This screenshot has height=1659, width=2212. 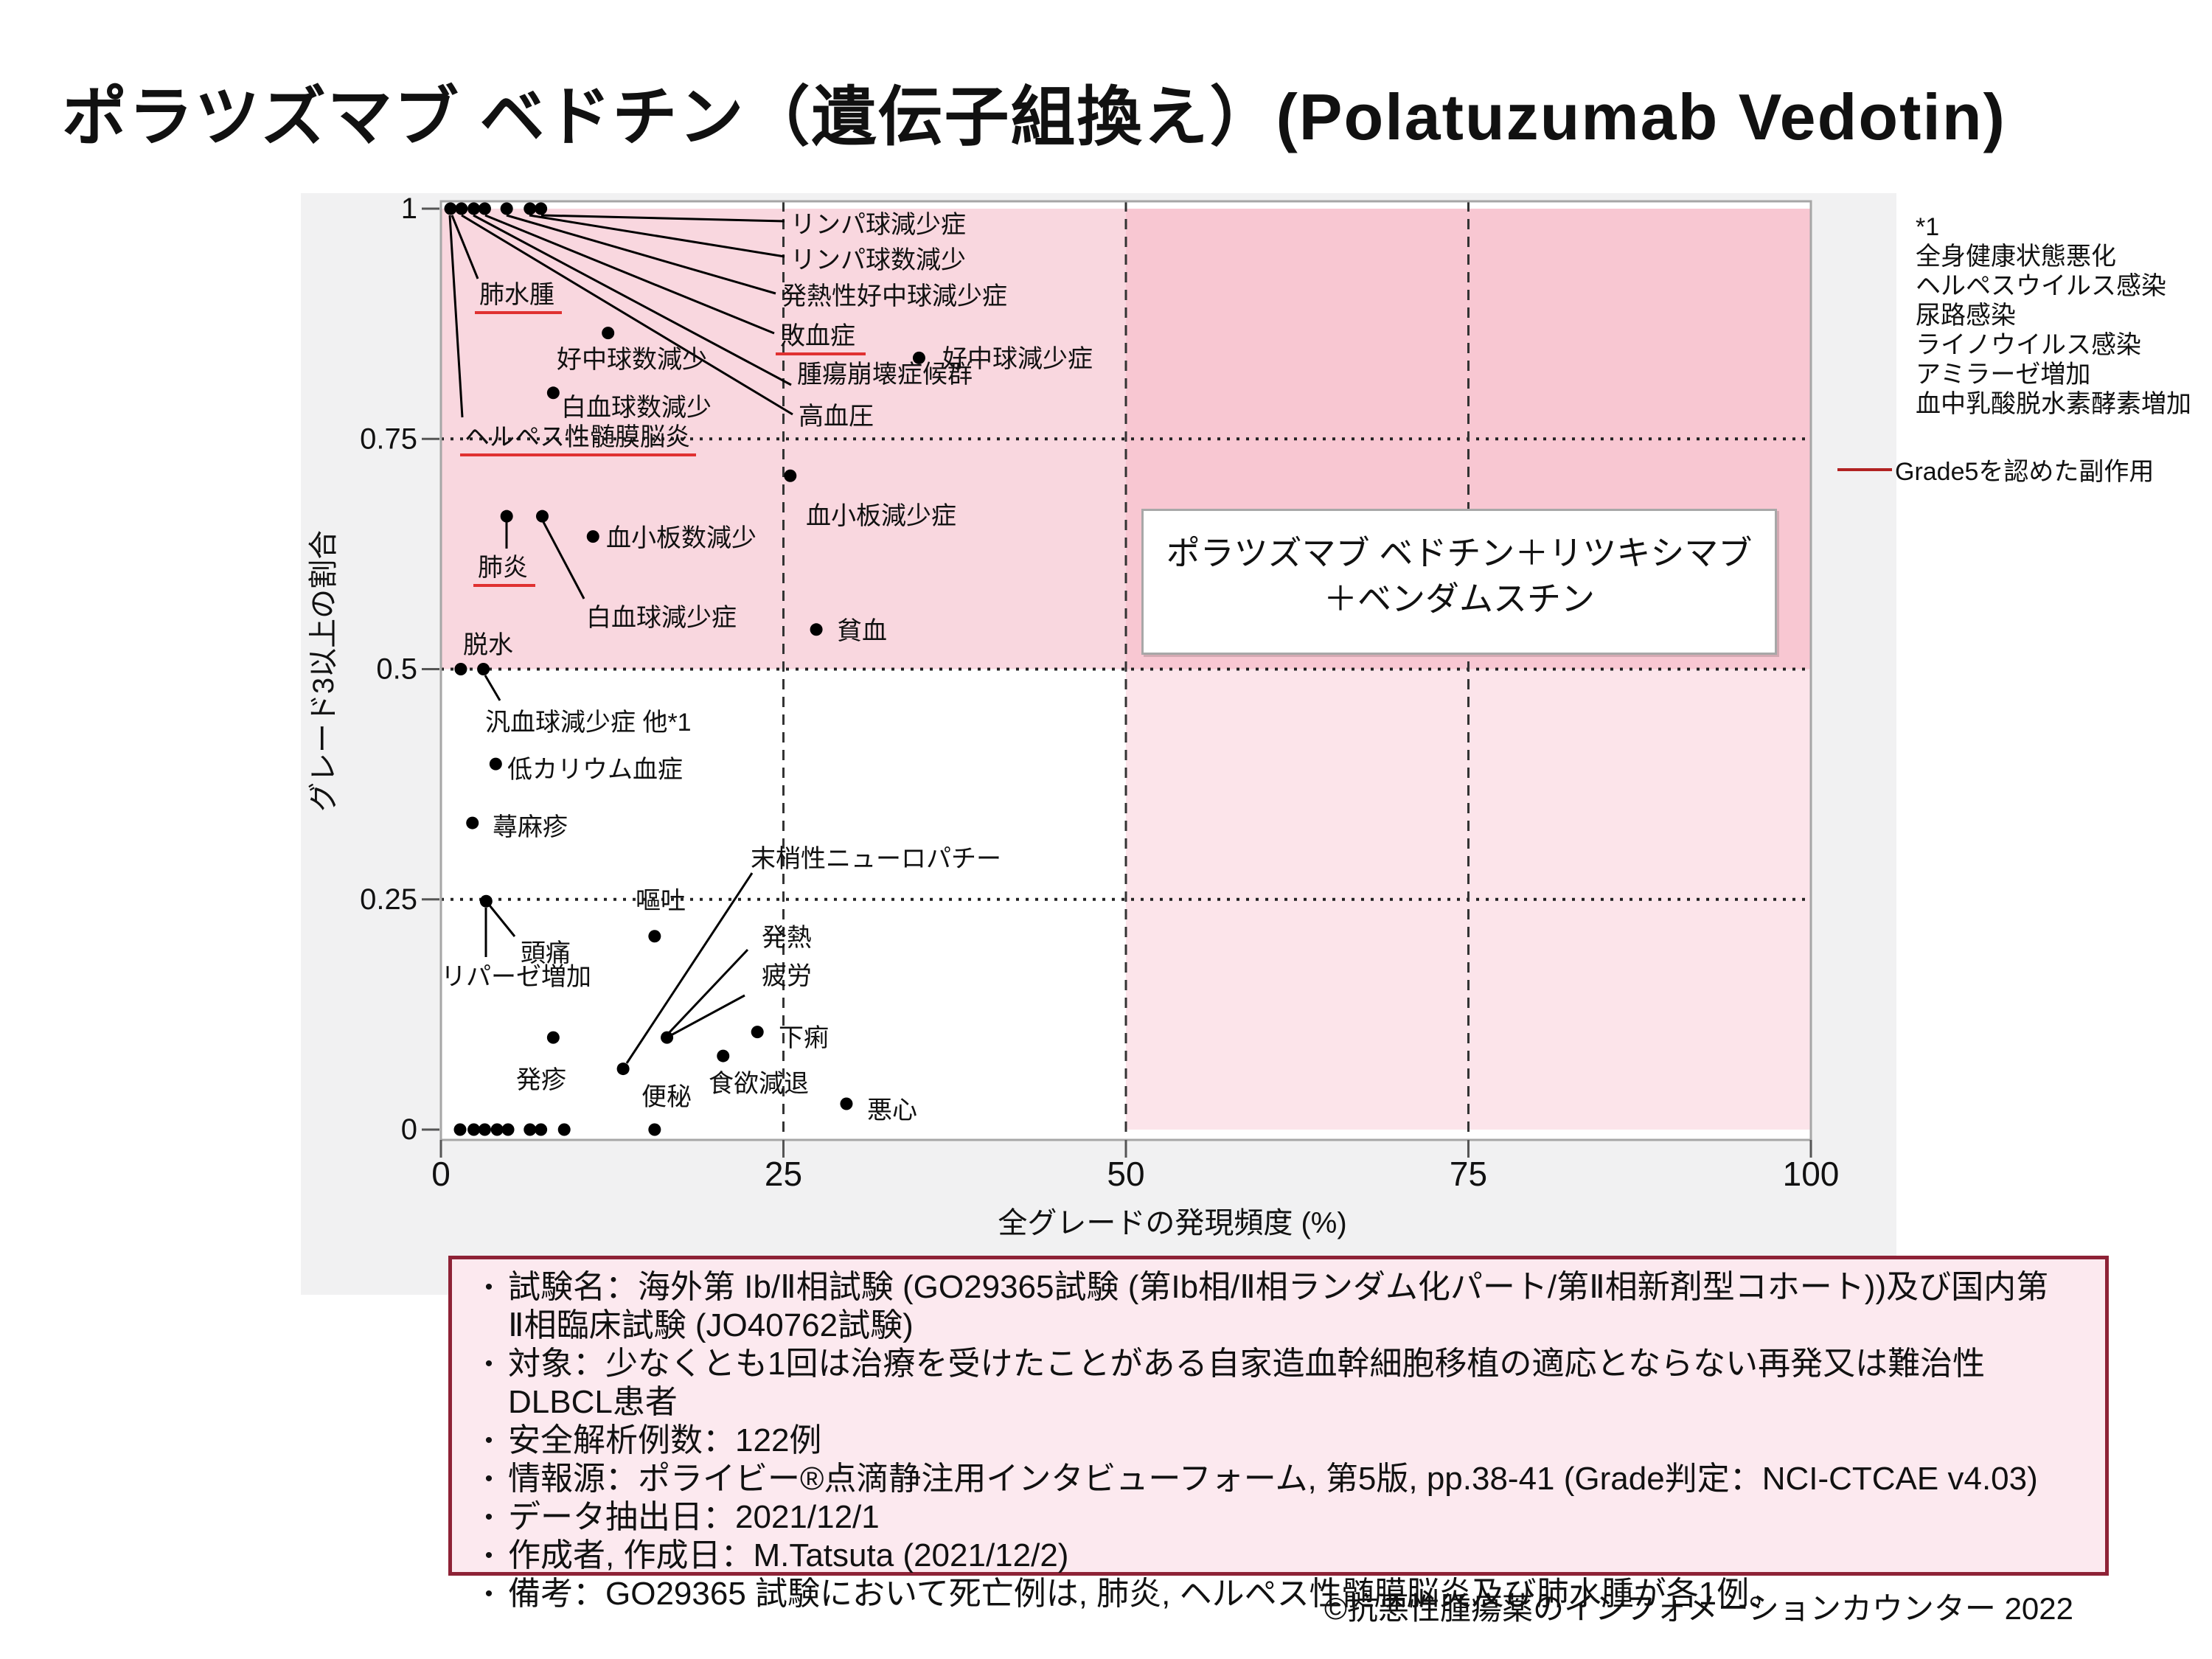 What do you see at coordinates (1274, 1517) in the screenshot?
I see `study-info-item: • データ抽出日：2021/12/1` at bounding box center [1274, 1517].